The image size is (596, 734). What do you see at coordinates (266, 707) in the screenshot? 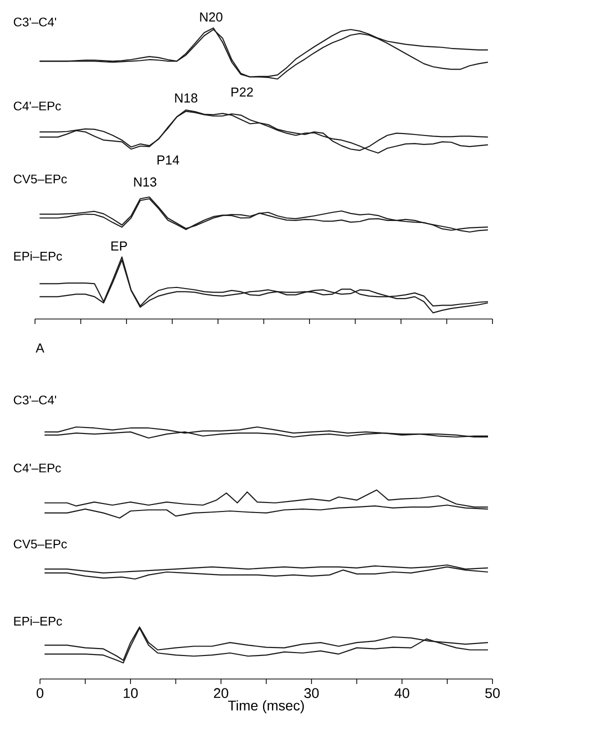
I see `x-axis-title: Time (msec)` at bounding box center [266, 707].